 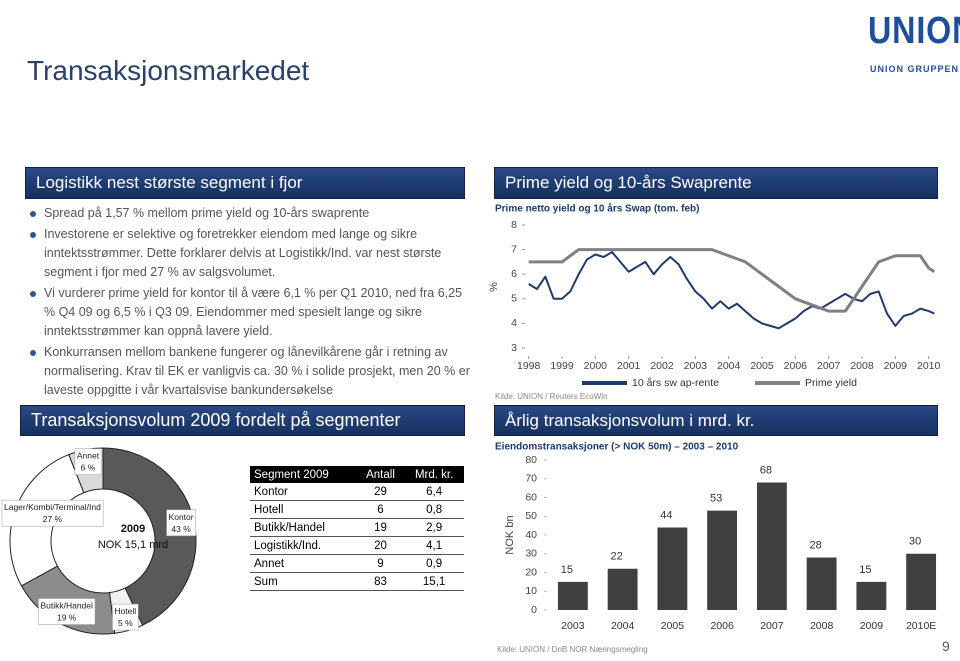 What do you see at coordinates (133, 529) in the screenshot?
I see `pie-center-label: 2009` at bounding box center [133, 529].